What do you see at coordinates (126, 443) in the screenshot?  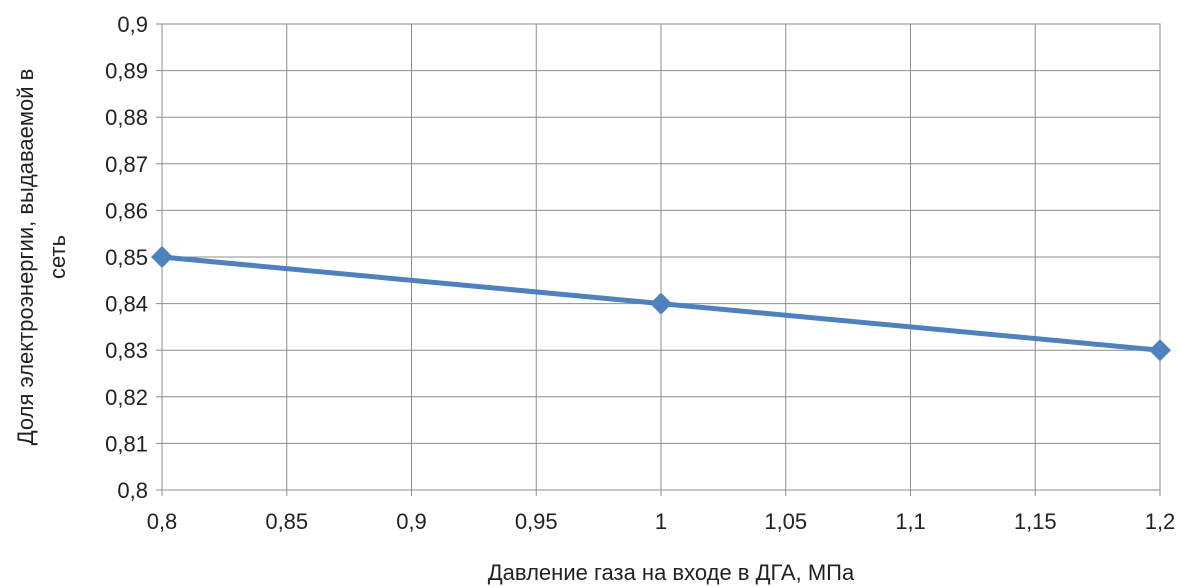 I see `y-tick-label: 0,81` at bounding box center [126, 443].